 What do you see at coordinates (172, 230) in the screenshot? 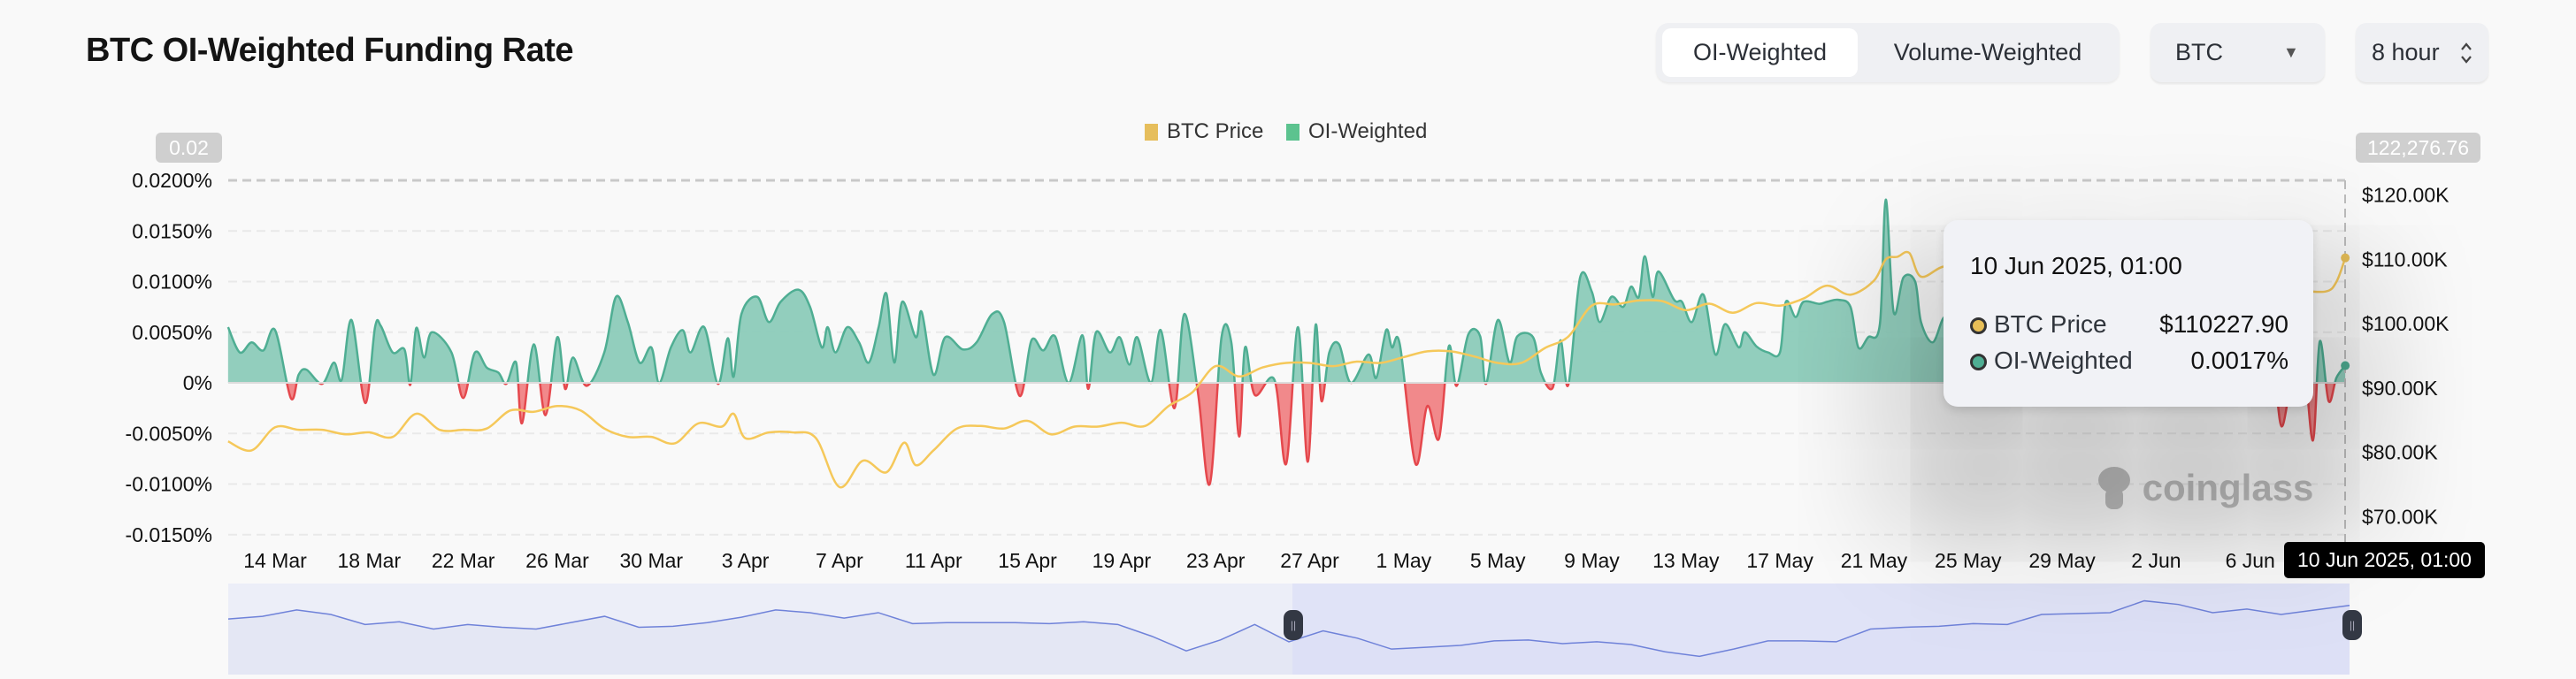
I see `y-left-tick-label: 0.0150%` at bounding box center [172, 230].